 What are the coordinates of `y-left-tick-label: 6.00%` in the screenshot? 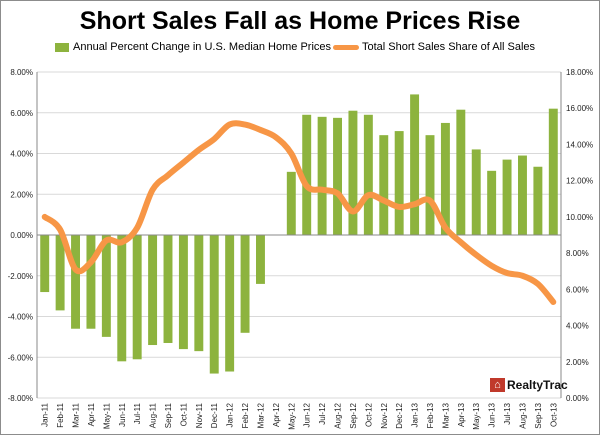 It's located at (21, 113).